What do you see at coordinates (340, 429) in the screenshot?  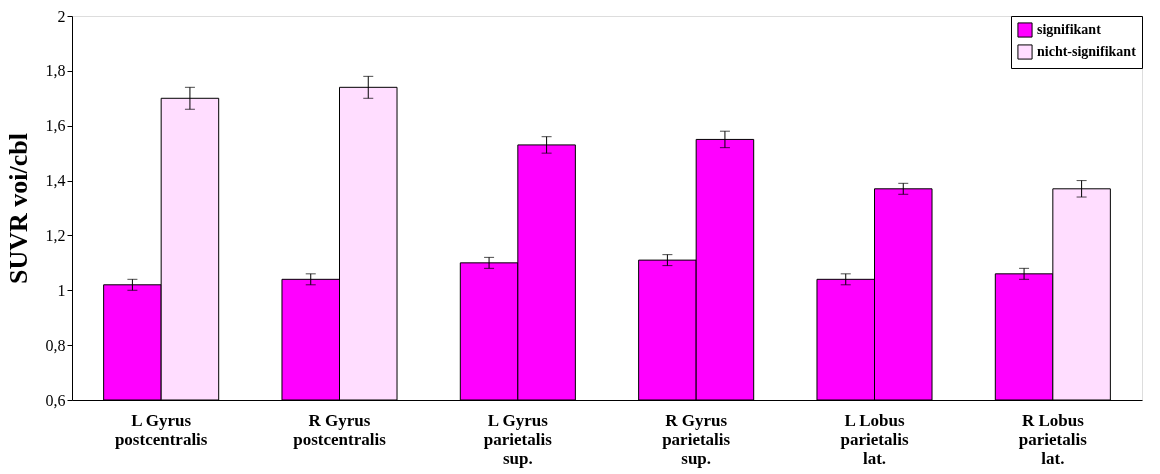 I see `x-tick-label: R Gyrus postcentralis` at bounding box center [340, 429].